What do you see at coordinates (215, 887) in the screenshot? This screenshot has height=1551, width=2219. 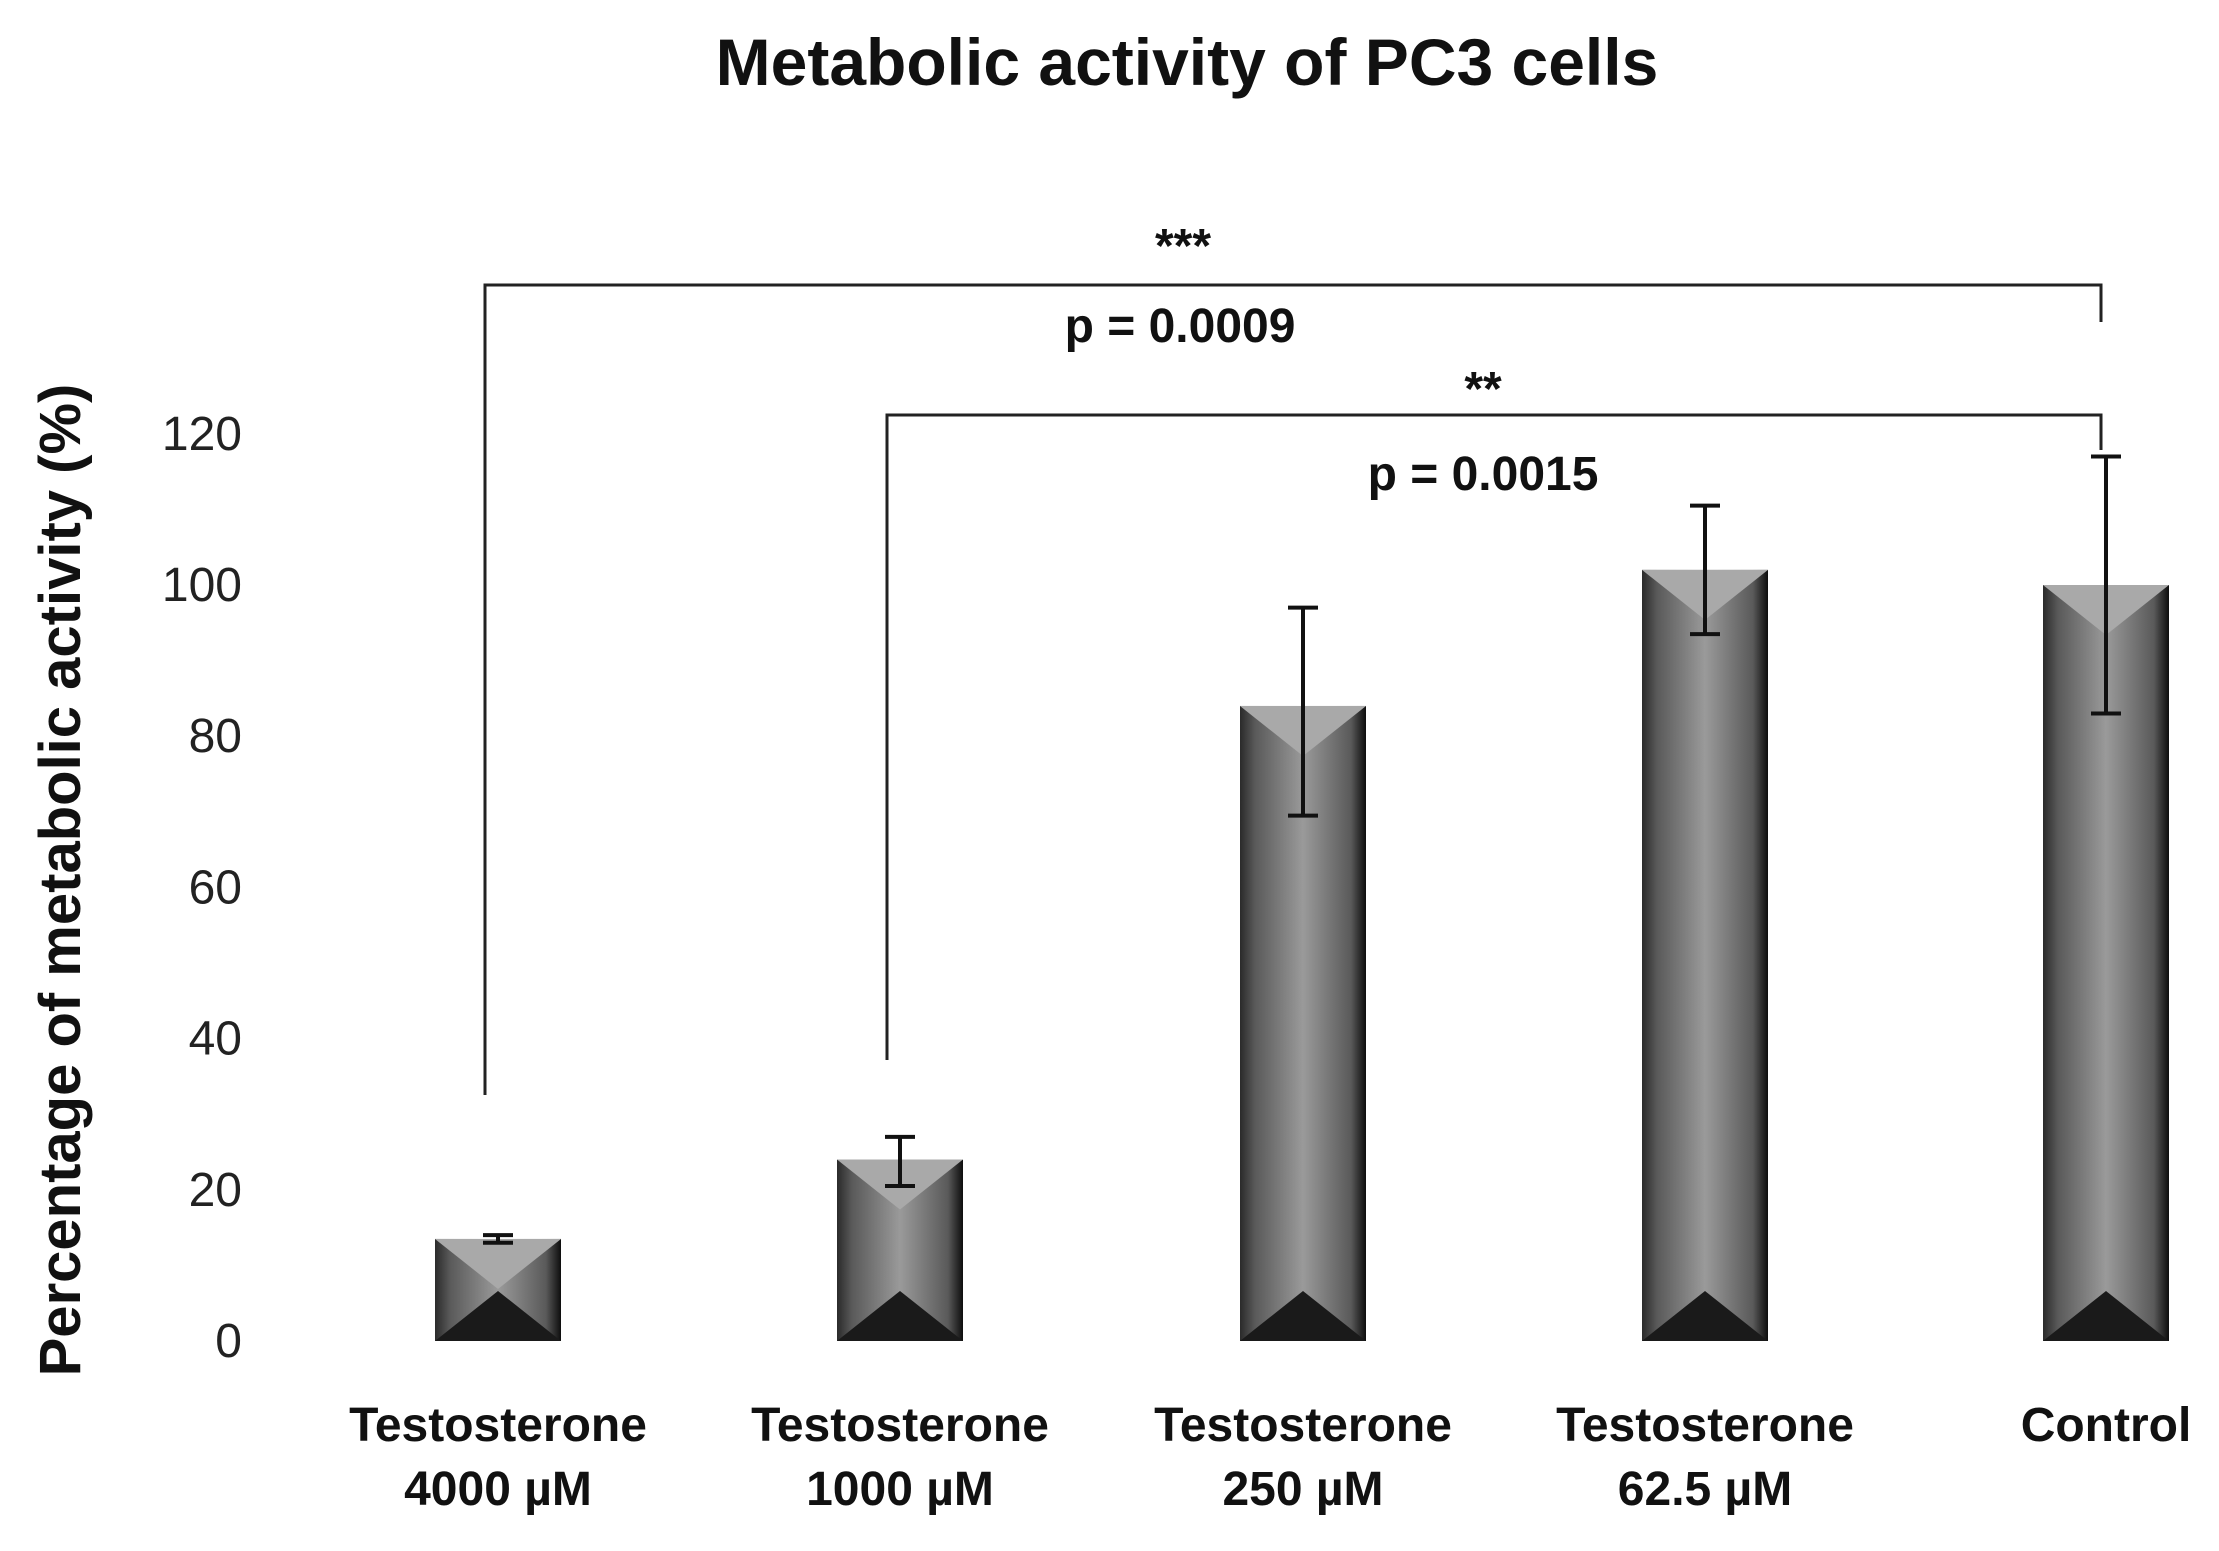 I see `y-tick-label: 60` at bounding box center [215, 887].